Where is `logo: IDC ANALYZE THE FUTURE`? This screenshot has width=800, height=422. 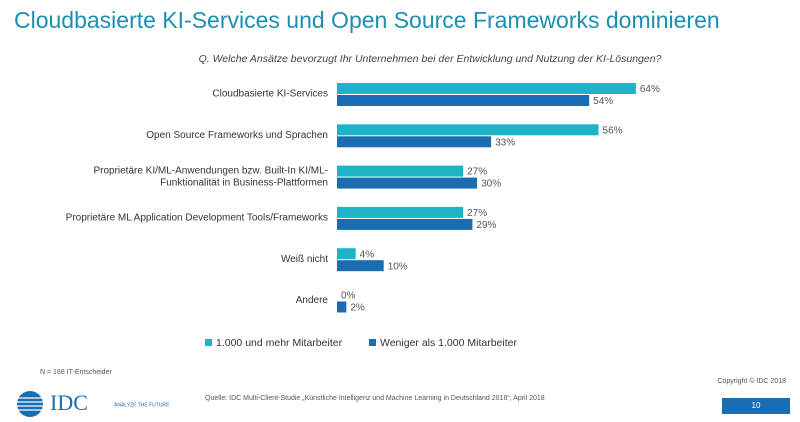
logo: IDC ANALYZE THE FUTURE is located at coordinates (93, 403).